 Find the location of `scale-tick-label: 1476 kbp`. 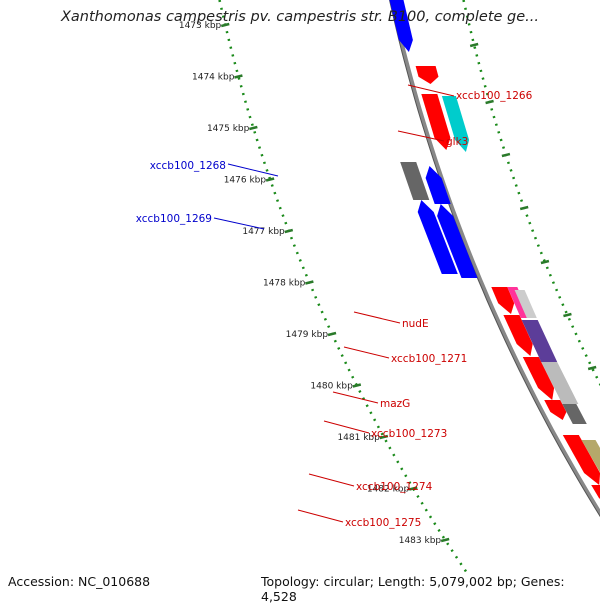

scale-tick-label: 1476 kbp is located at coordinates (245, 181).